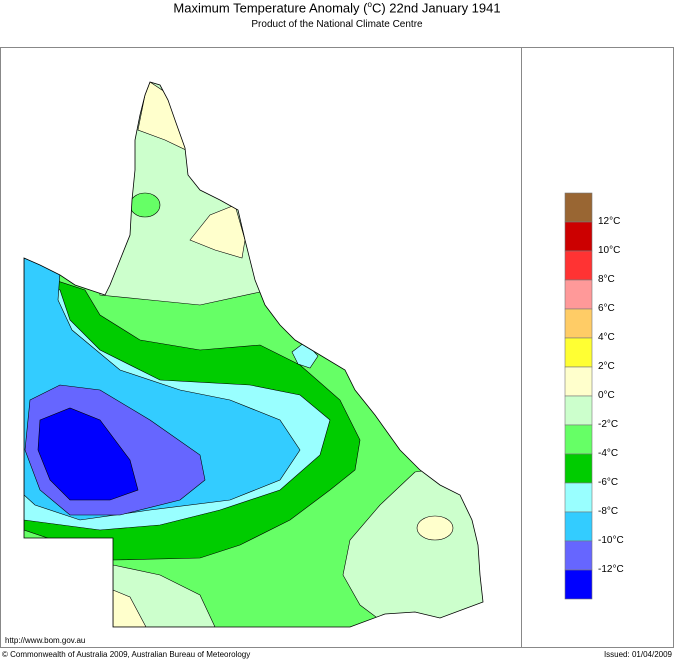  I want to click on legend-label: 10°C, so click(609, 250).